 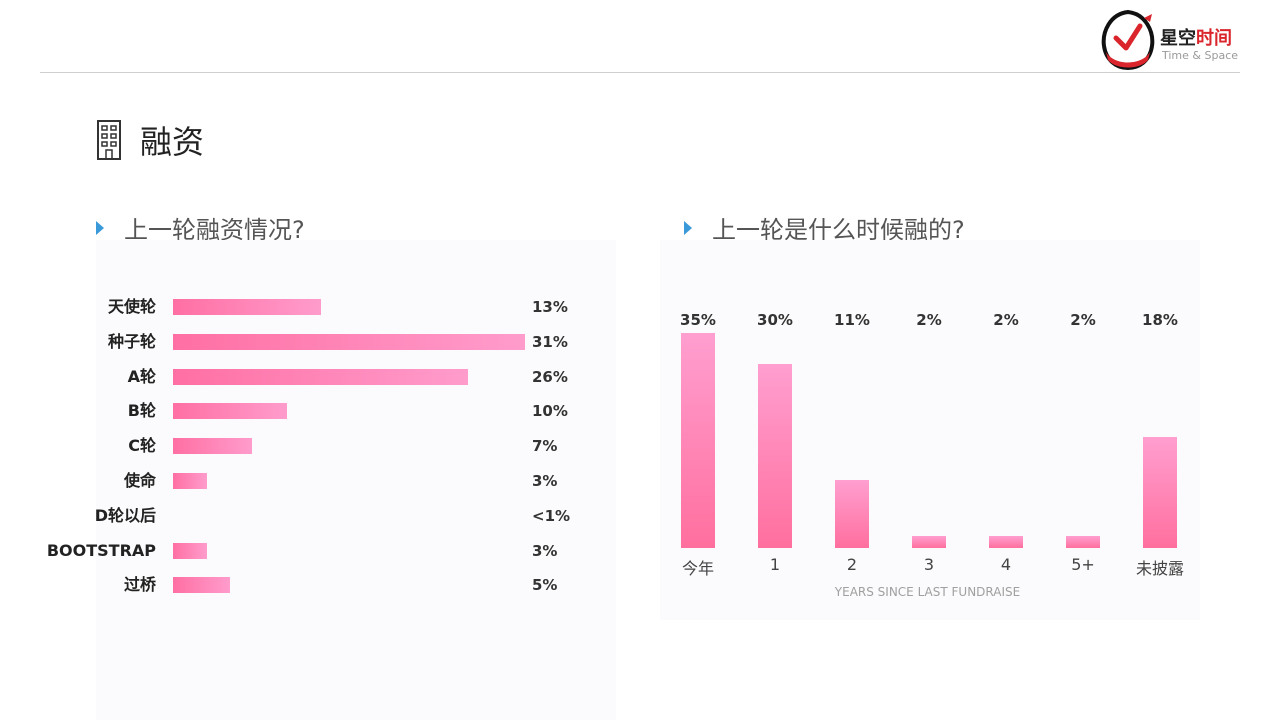 I want to click on bar-row: 使命 3%, so click(x=320, y=481).